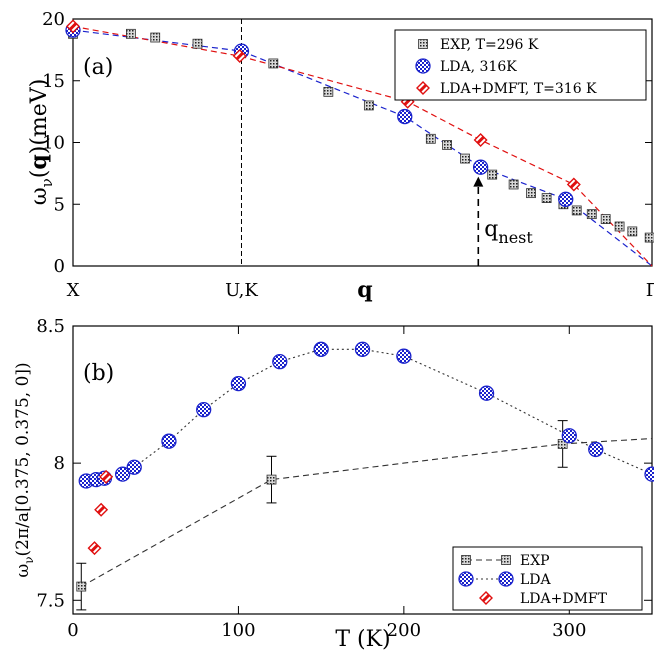 This screenshot has width=654, height=652. What do you see at coordinates (478, 181) in the screenshot?
I see `qnest-arrow-head` at bounding box center [478, 181].